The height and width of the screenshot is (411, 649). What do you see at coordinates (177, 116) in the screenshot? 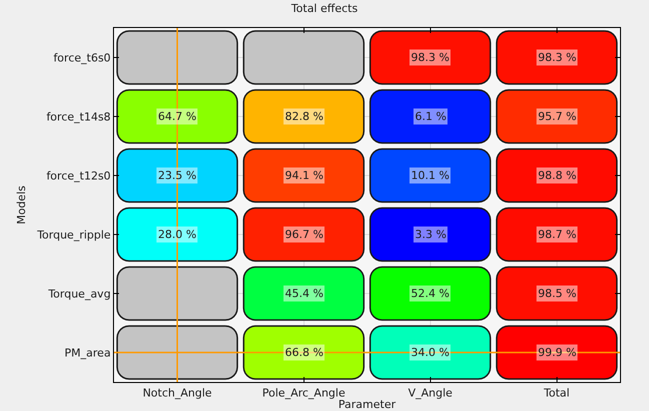
I see `data-label: 64.7 %` at bounding box center [177, 116].